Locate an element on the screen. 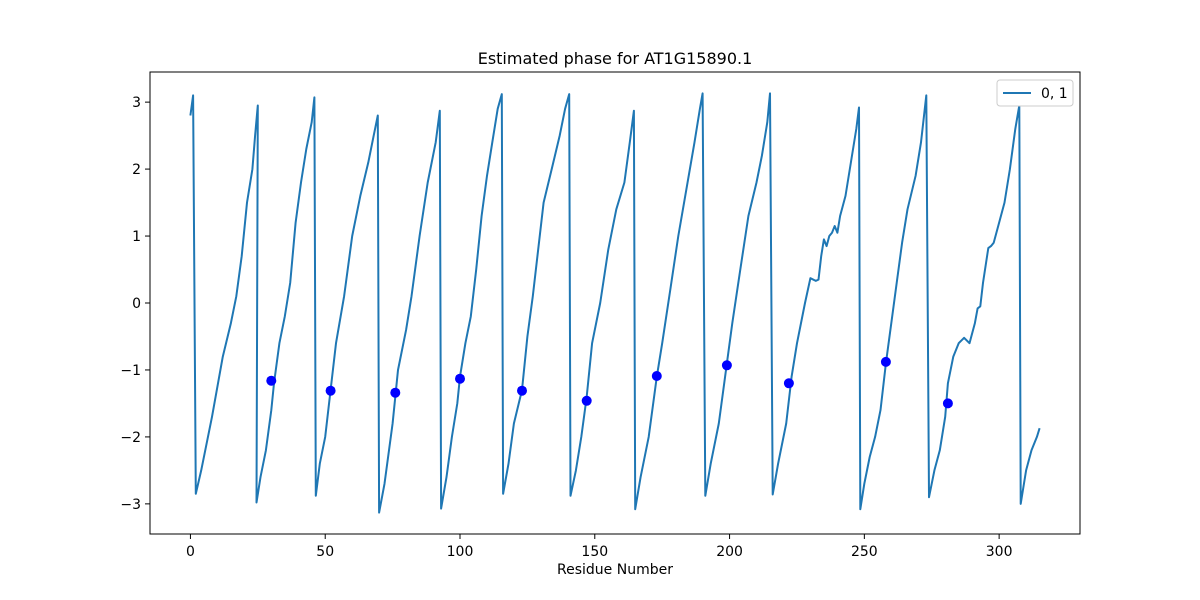 The width and height of the screenshot is (1200, 600). x-axis-title: Residue Number is located at coordinates (615, 570).